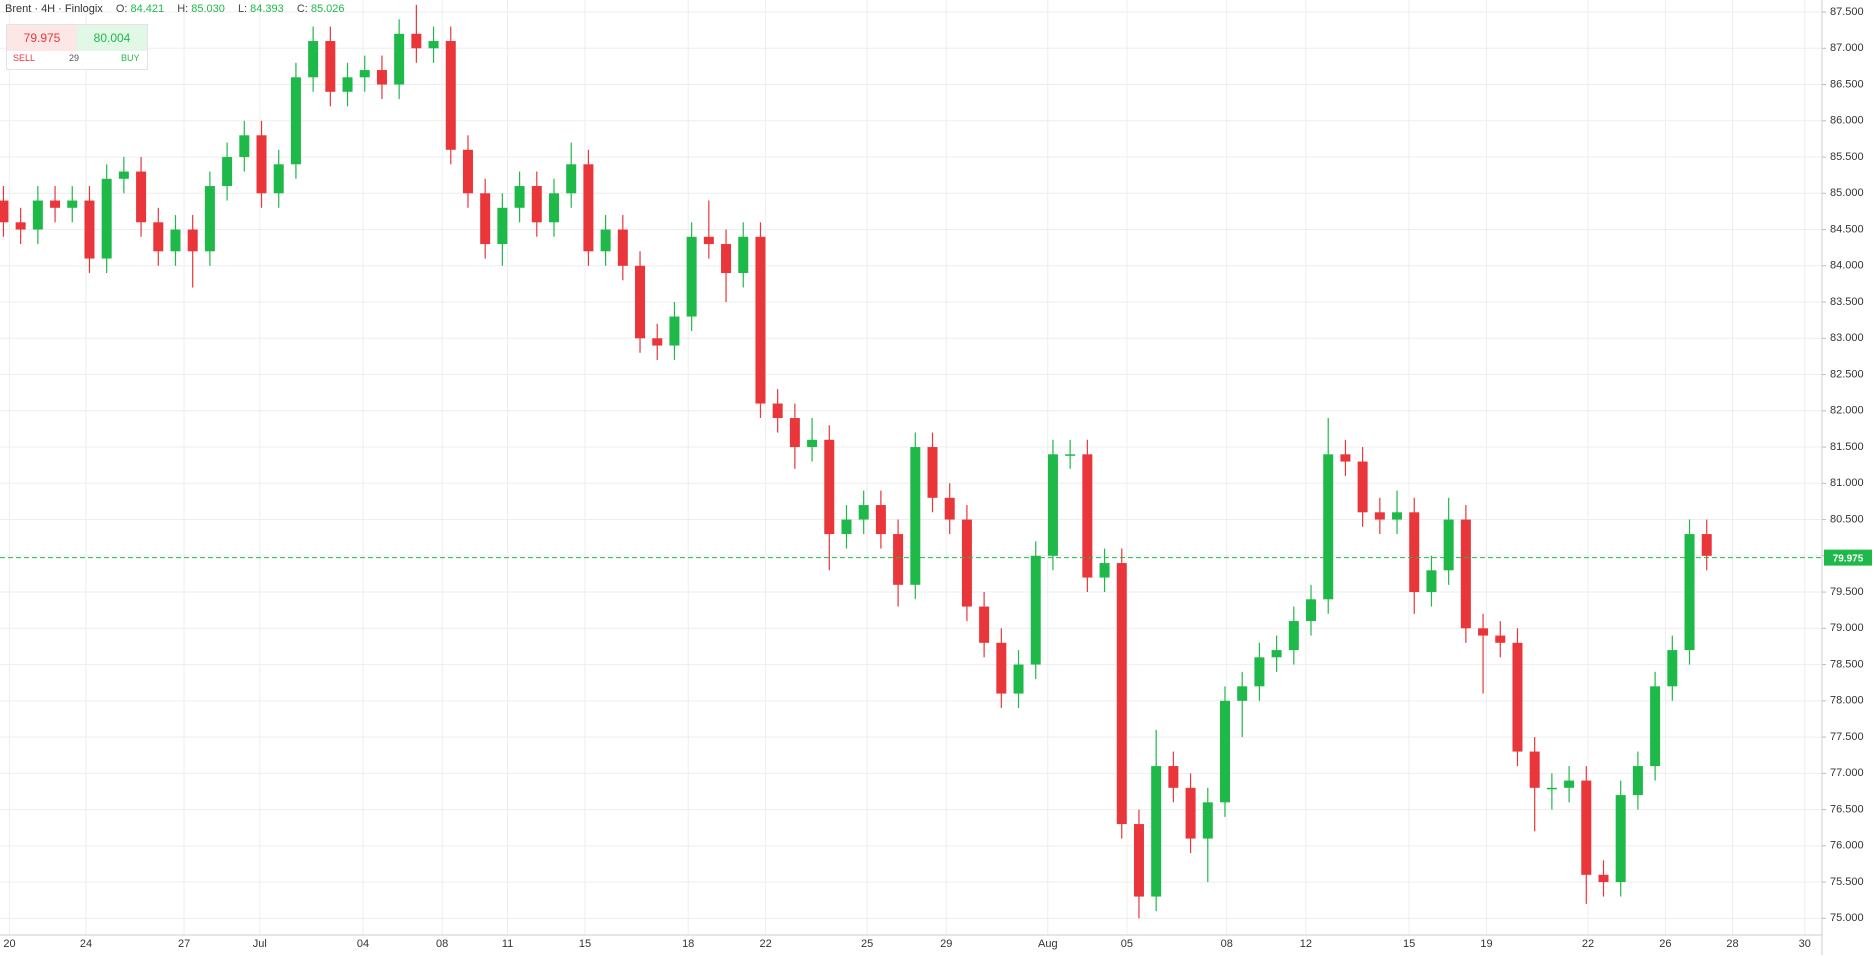 The image size is (1874, 956). I want to click on x-tick-label: 25, so click(867, 944).